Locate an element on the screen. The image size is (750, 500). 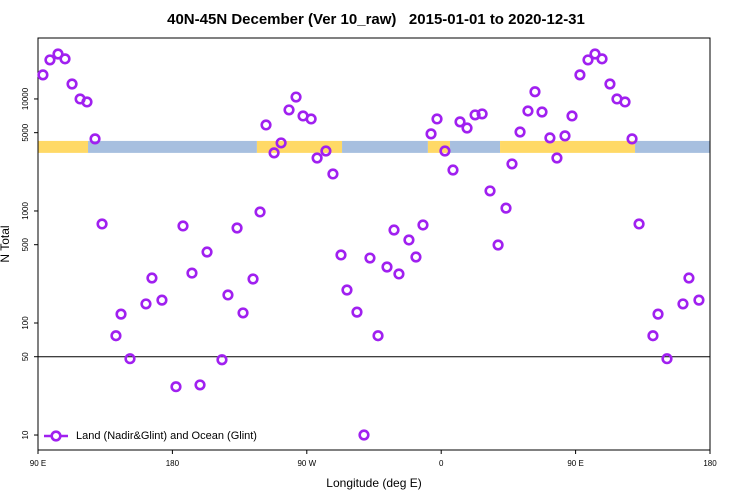
y-tick-label: 10 is located at coordinates (25, 434).